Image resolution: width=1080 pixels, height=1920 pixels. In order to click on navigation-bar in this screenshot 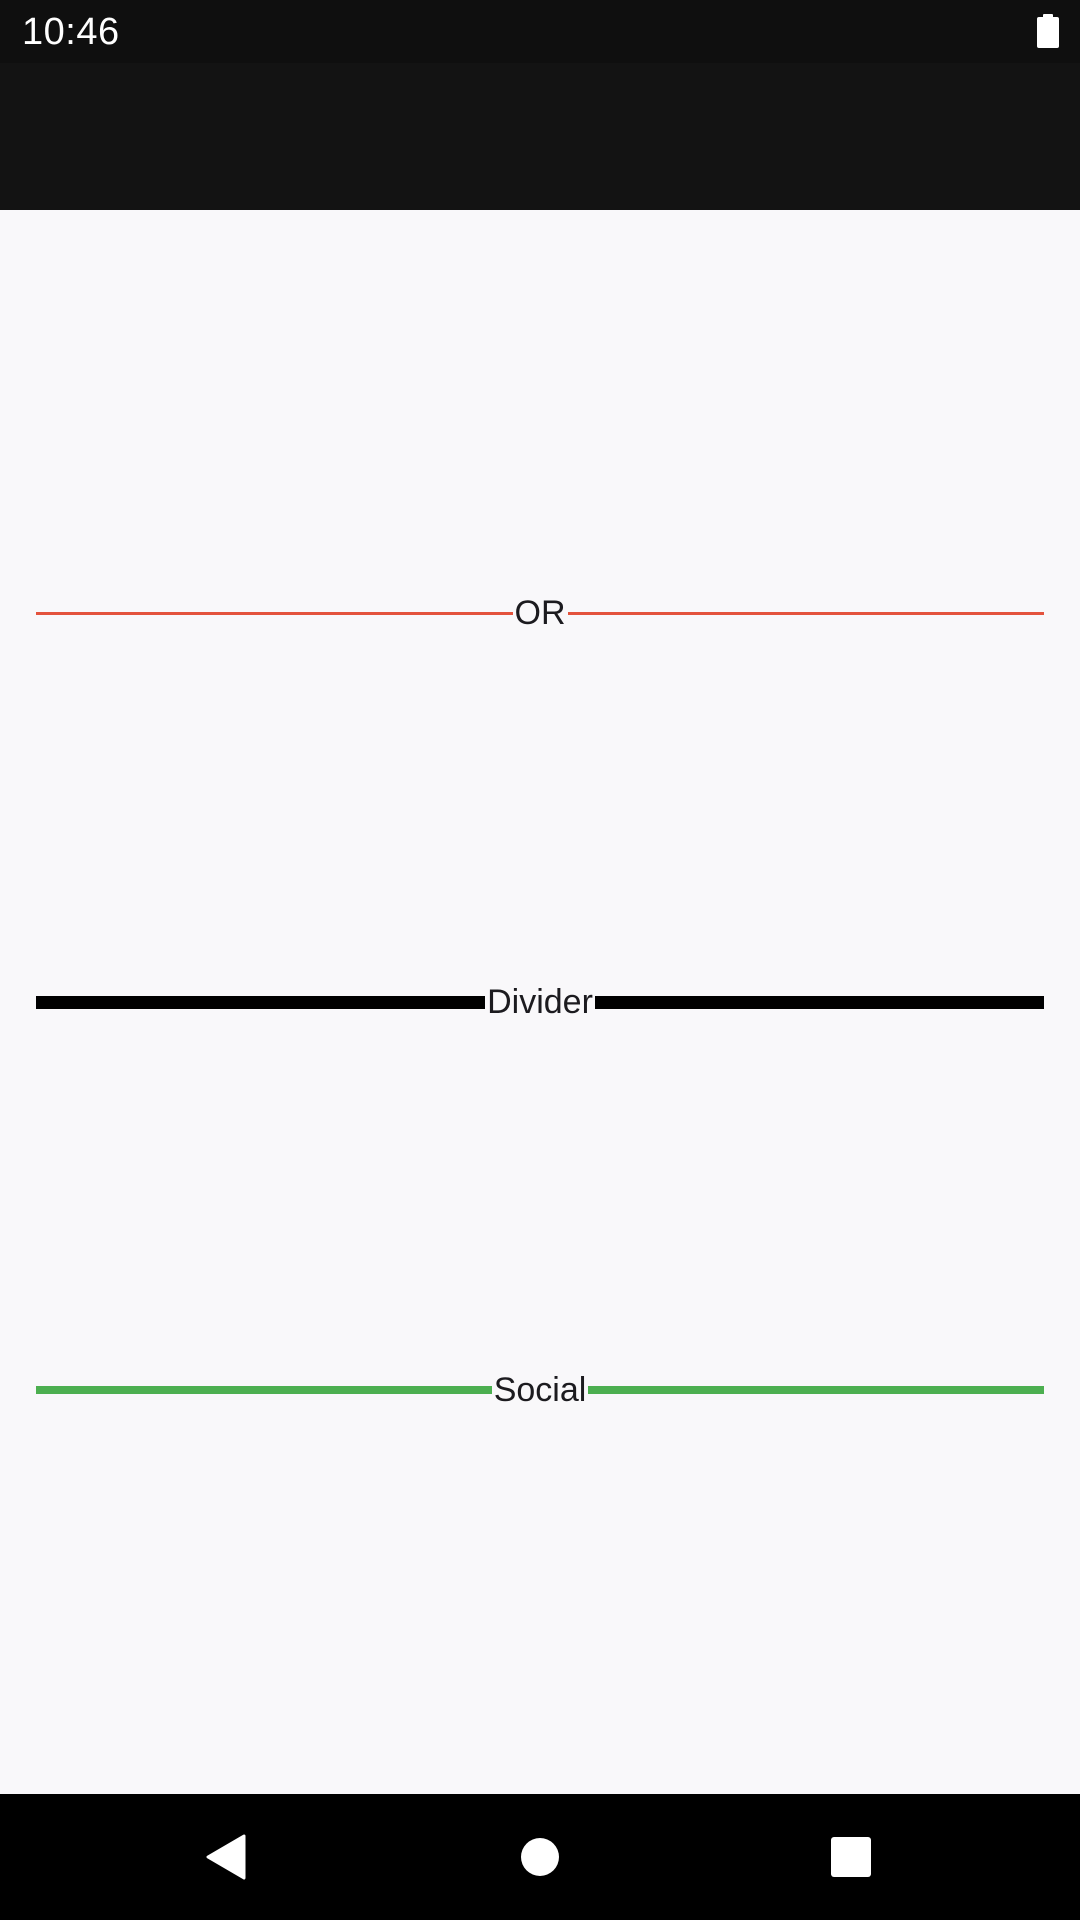, I will do `click(540, 1857)`.